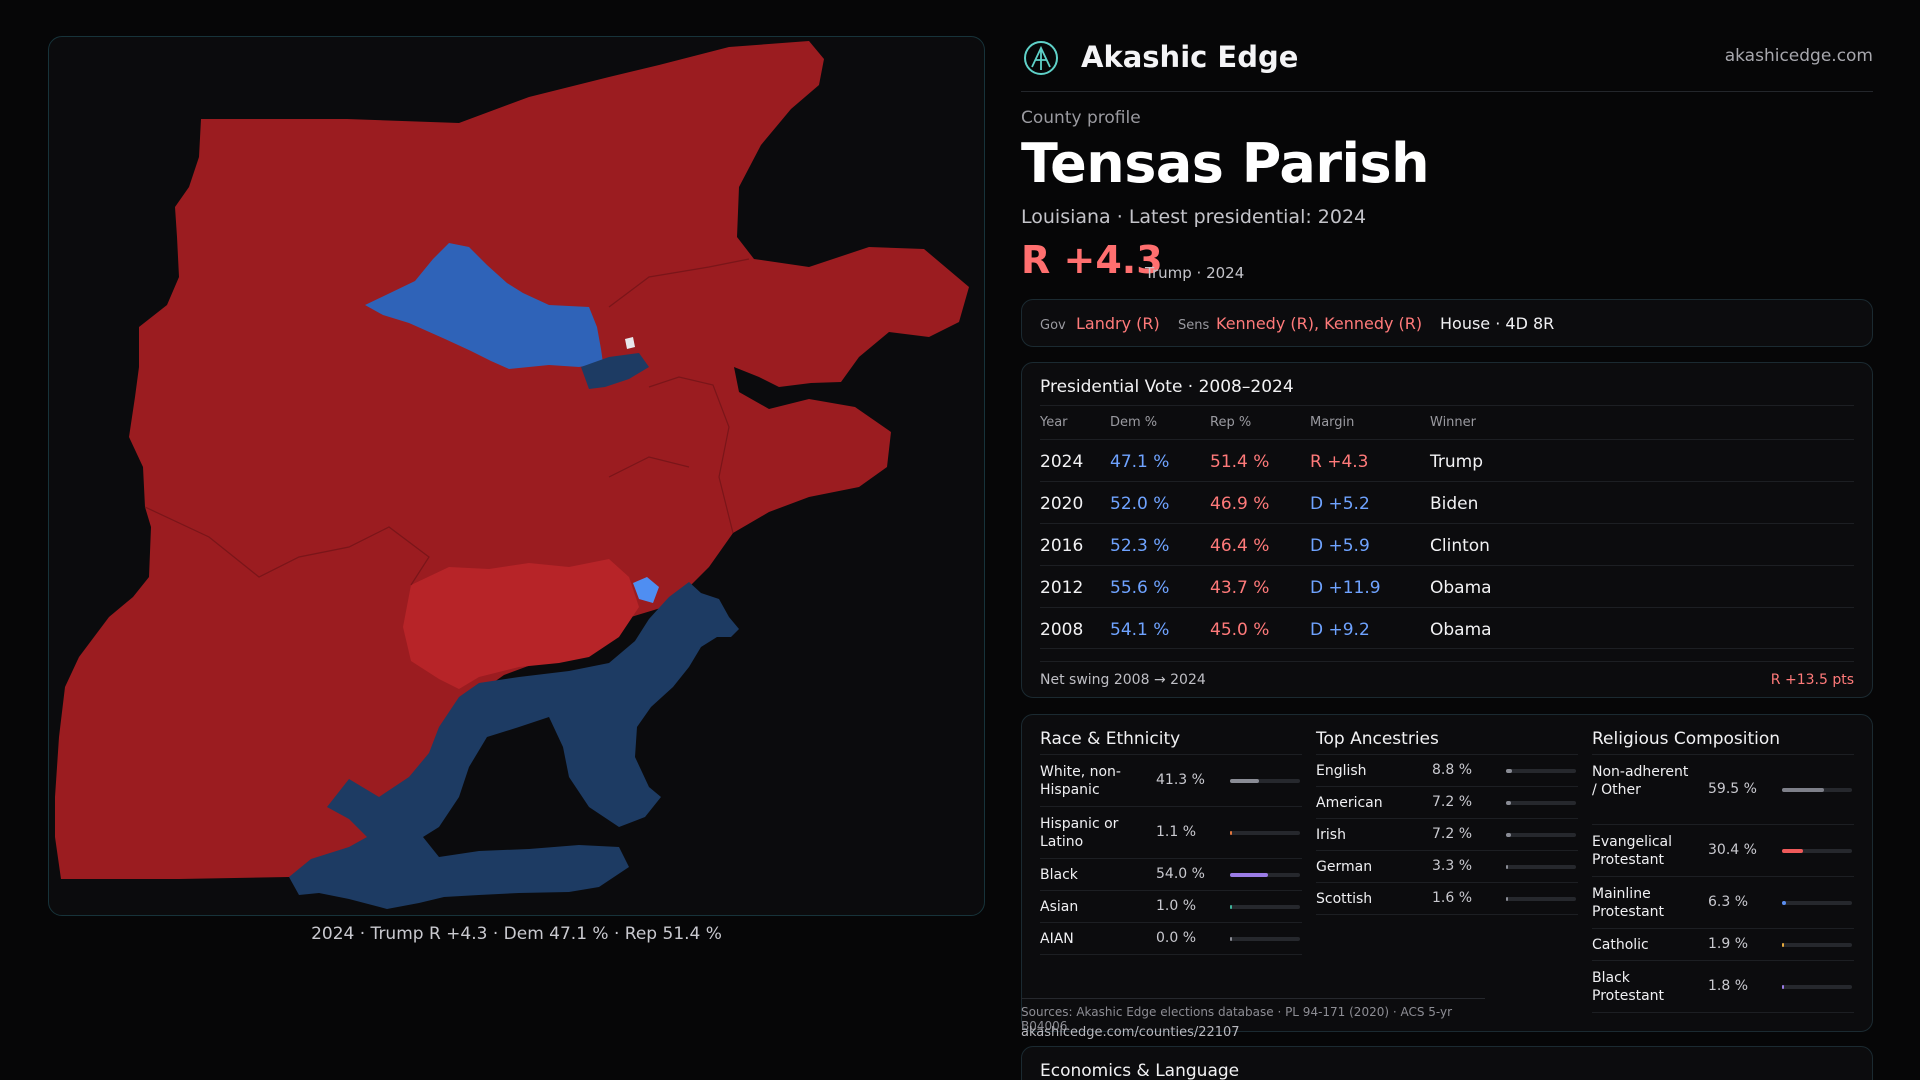 The height and width of the screenshot is (1080, 1920). What do you see at coordinates (1062, 588) in the screenshot?
I see `row-year: 2012` at bounding box center [1062, 588].